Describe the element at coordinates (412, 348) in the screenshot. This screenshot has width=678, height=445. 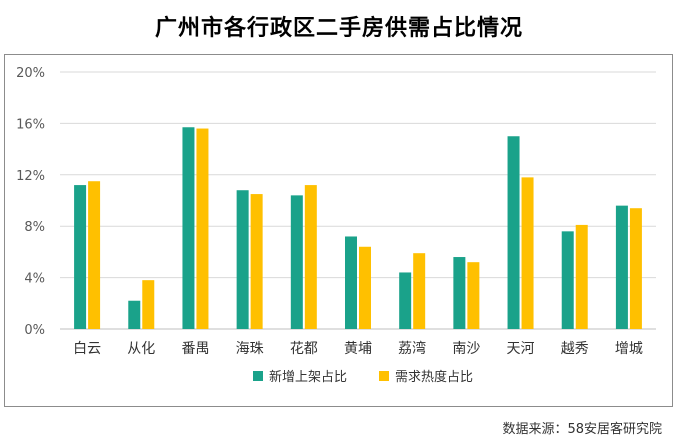
I see `x-tick-label: 荔湾` at that location.